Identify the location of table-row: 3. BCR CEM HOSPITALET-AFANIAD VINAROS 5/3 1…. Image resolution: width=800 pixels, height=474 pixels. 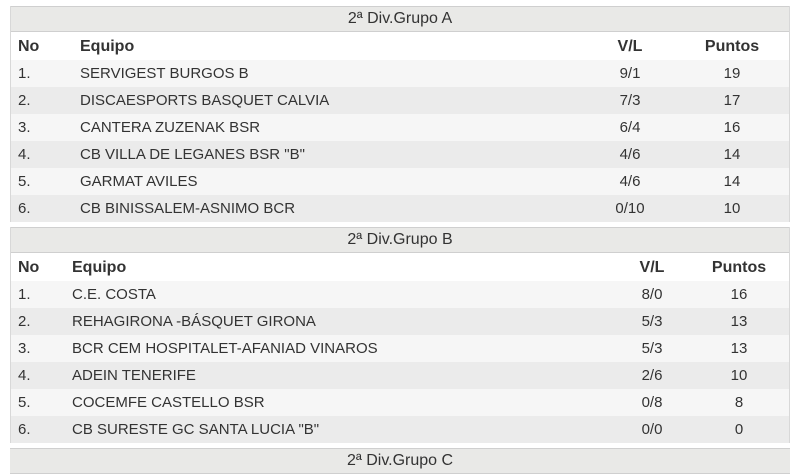
(400, 348).